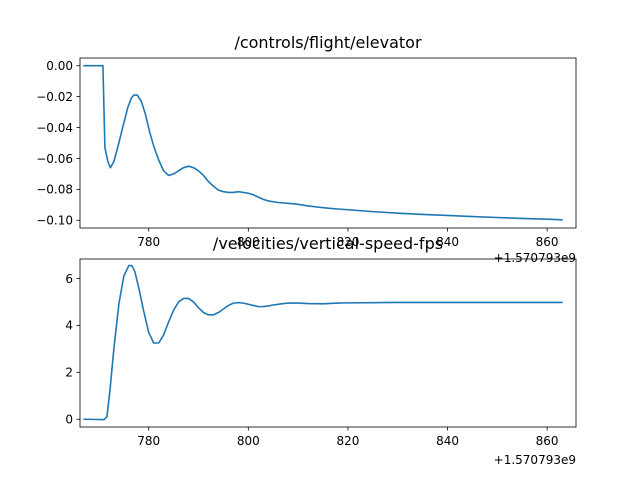 This screenshot has width=640, height=480. What do you see at coordinates (347, 242) in the screenshot?
I see `elevator-x-tick-label: 820` at bounding box center [347, 242].